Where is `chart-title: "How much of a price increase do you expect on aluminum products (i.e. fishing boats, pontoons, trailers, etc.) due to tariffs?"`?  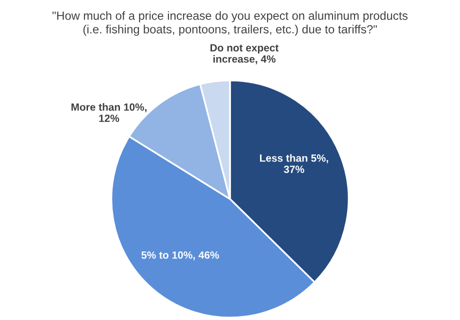 chart-title: "How much of a price increase do you expect on aluminum products (i.e. fishing boats, pontoons, trailers, etc.) due to tariffs?" is located at coordinates (230, 23).